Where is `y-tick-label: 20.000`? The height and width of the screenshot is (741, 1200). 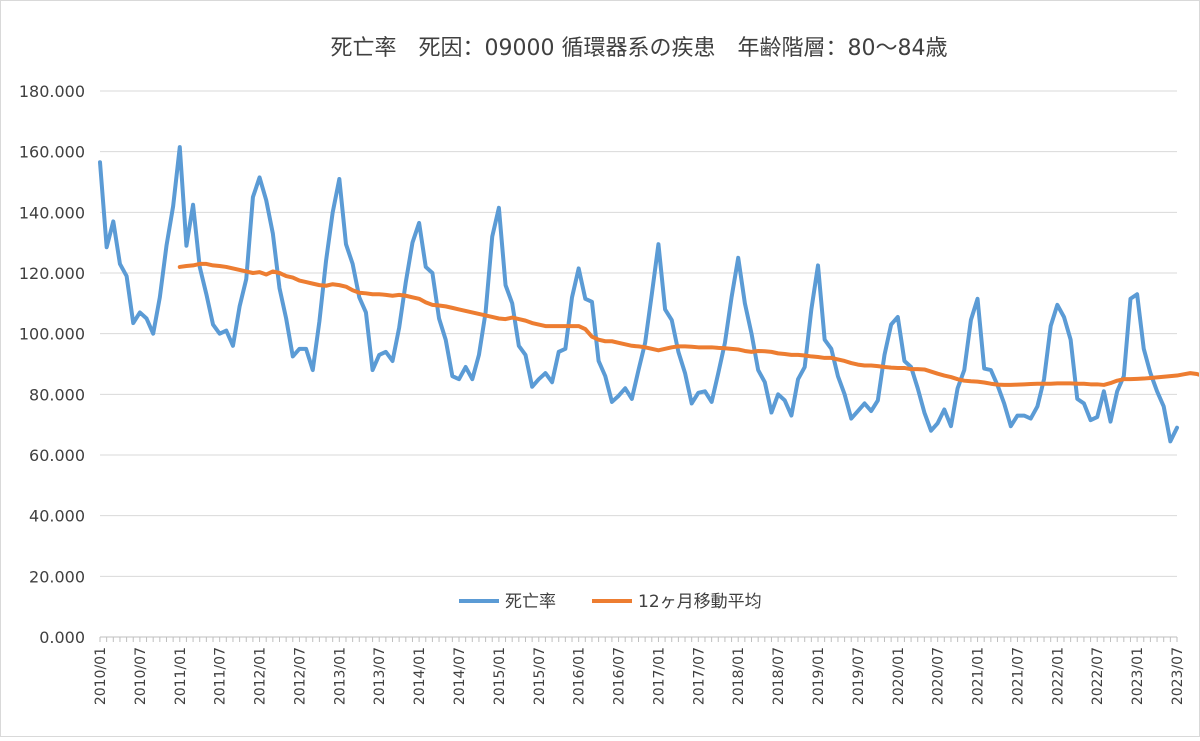
y-tick-label: 20.000 is located at coordinates (57, 576).